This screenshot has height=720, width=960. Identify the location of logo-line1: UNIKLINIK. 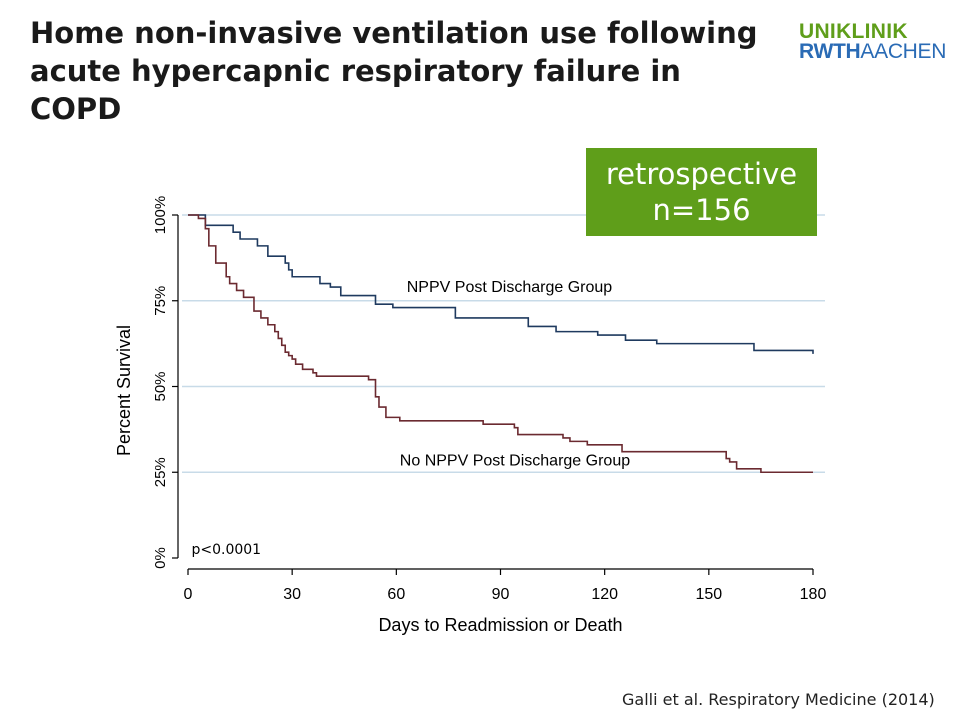
(853, 31).